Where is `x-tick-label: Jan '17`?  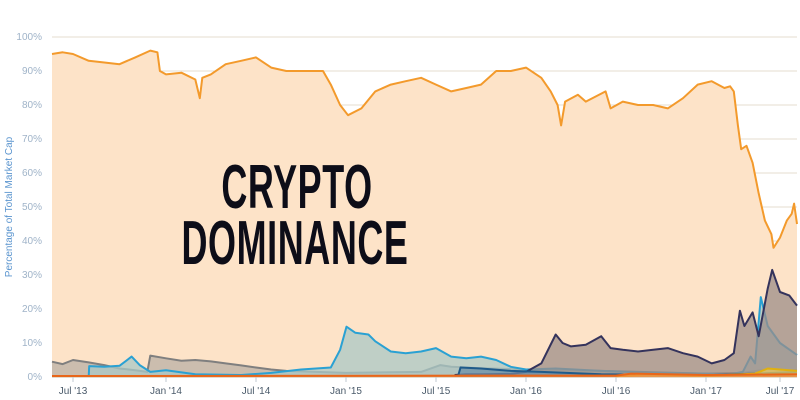 x-tick-label: Jan '17 is located at coordinates (706, 391).